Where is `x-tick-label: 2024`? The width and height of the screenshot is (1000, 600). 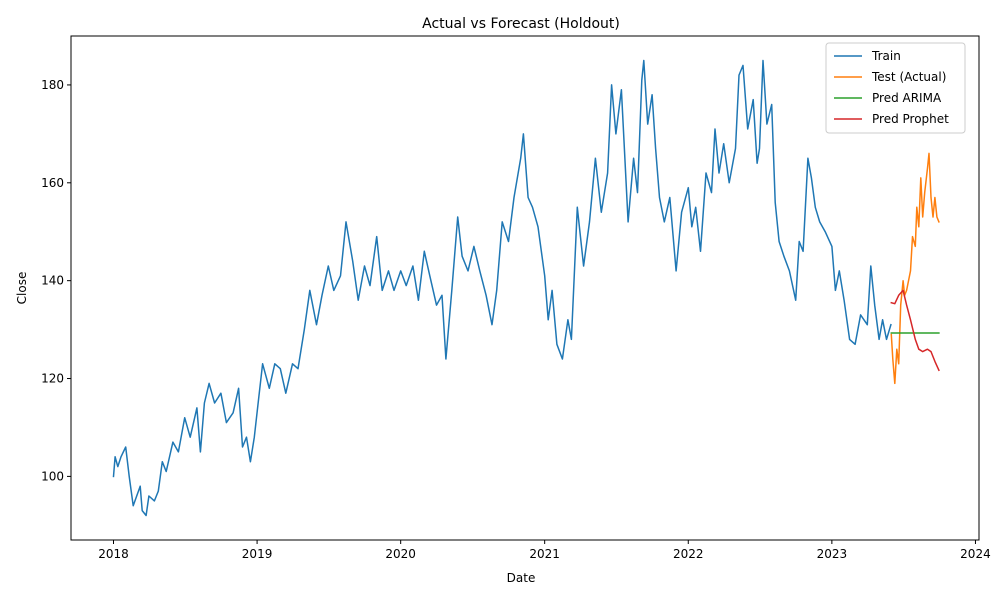
x-tick-label: 2024 is located at coordinates (975, 554).